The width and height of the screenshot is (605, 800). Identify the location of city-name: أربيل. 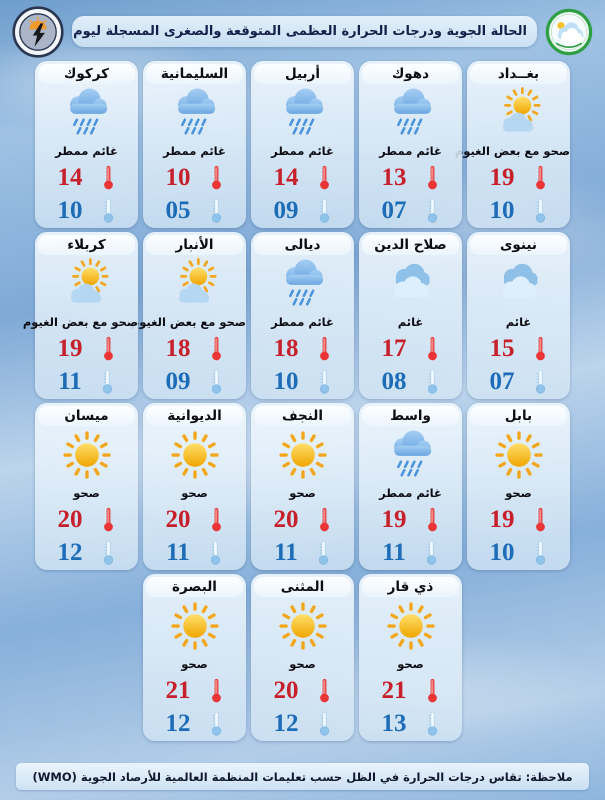
(302, 74).